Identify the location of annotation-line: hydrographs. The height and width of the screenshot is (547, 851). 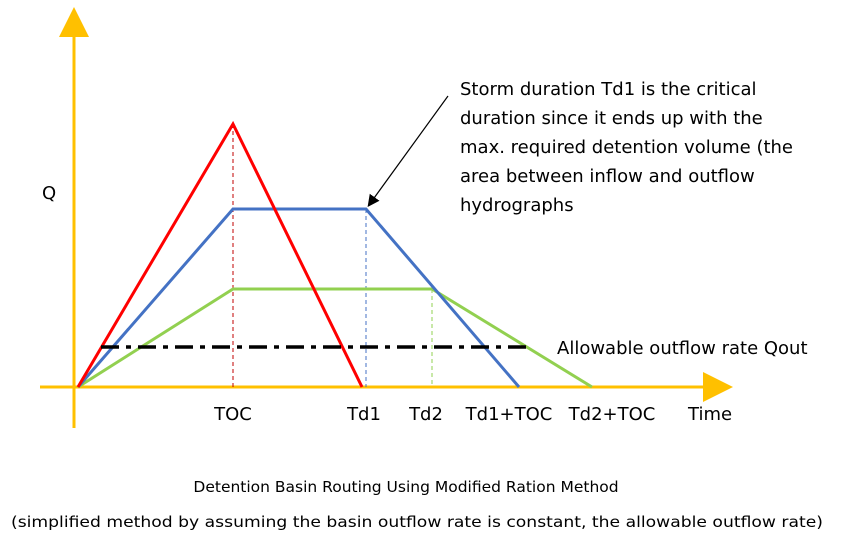
(517, 205).